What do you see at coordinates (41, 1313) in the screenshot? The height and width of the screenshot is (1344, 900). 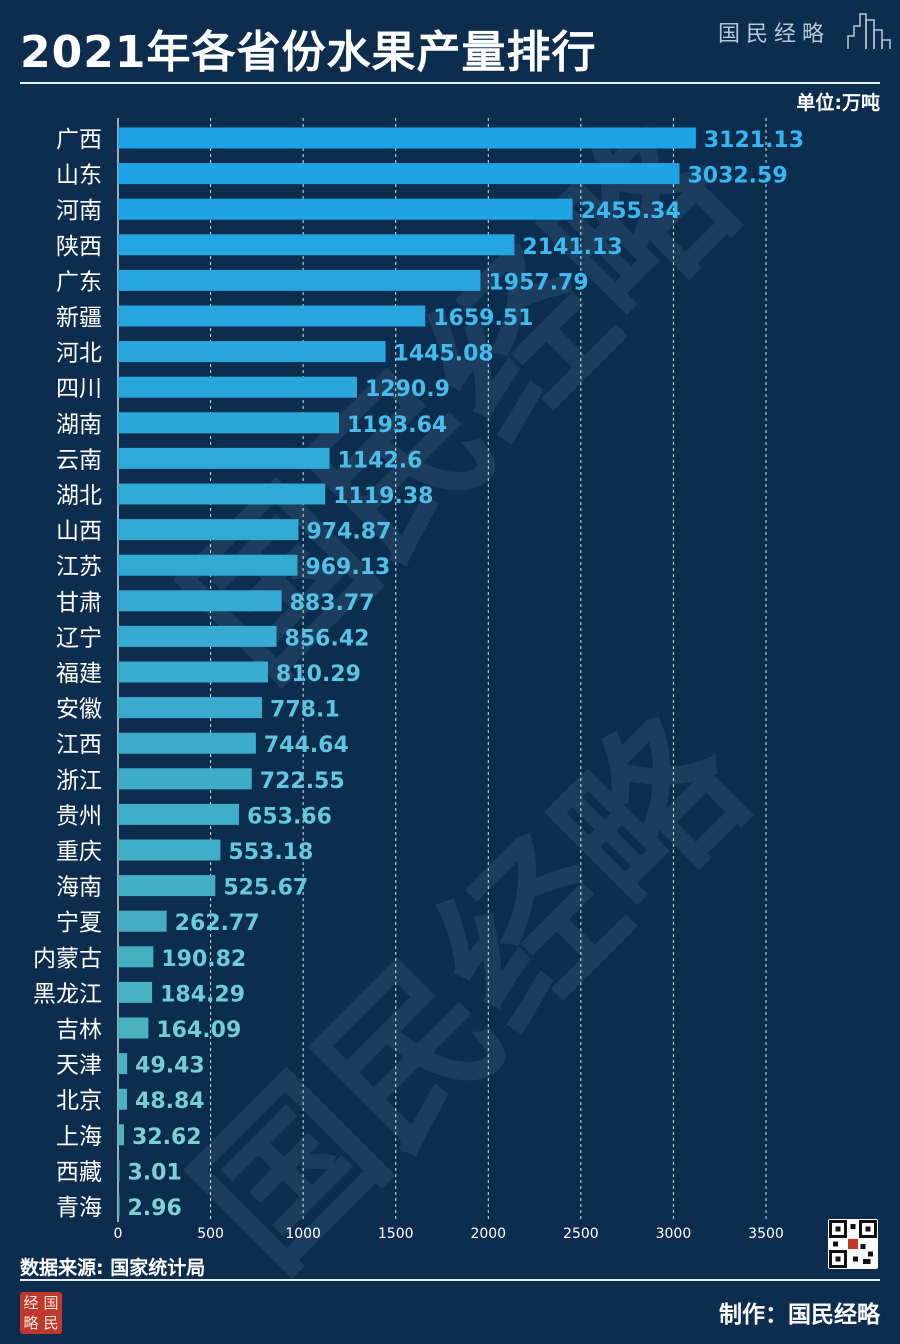 I see `brand-seal: 经 国 略 民` at bounding box center [41, 1313].